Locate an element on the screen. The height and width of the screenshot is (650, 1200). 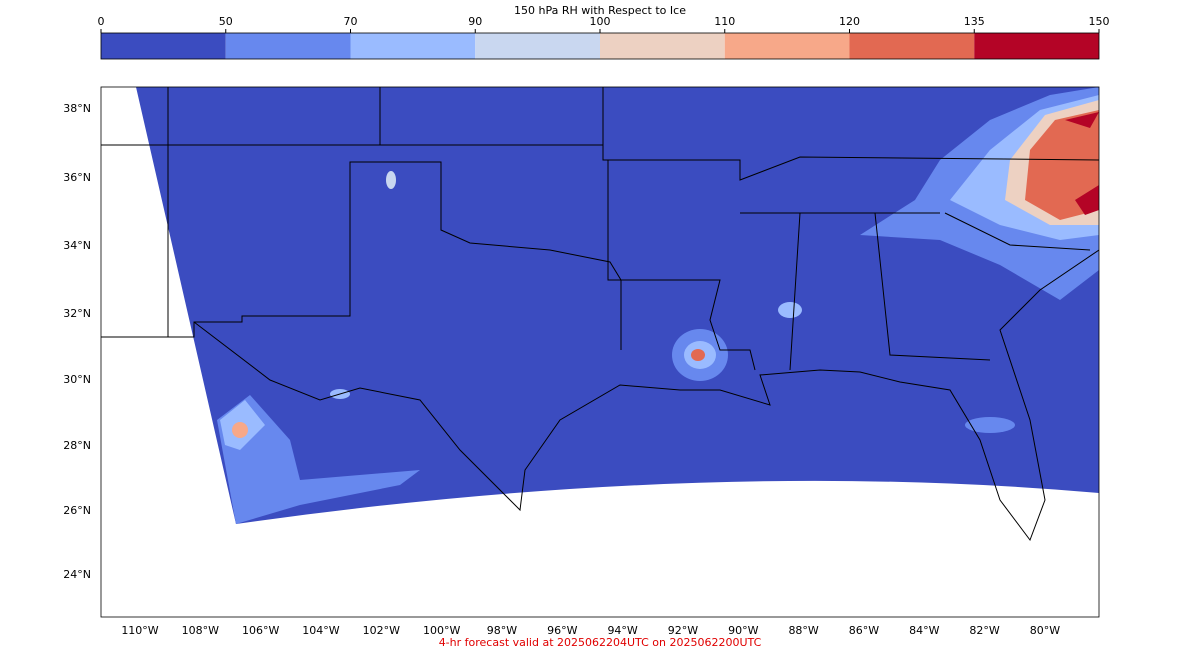
lat-label: 30°N is located at coordinates (77, 379).